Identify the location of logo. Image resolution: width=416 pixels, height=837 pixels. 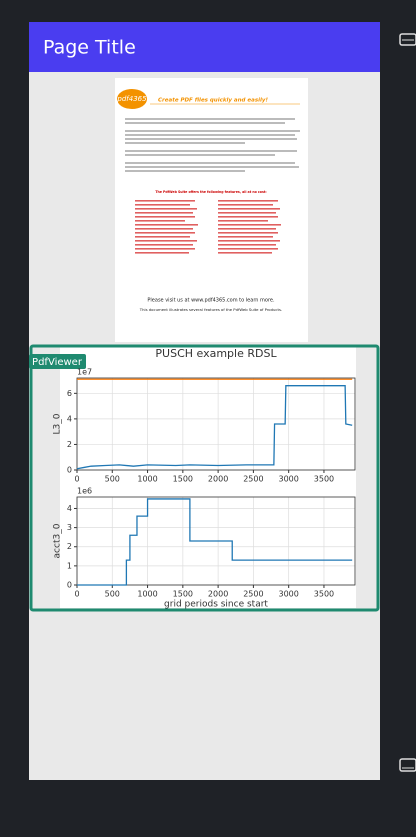
(132, 99).